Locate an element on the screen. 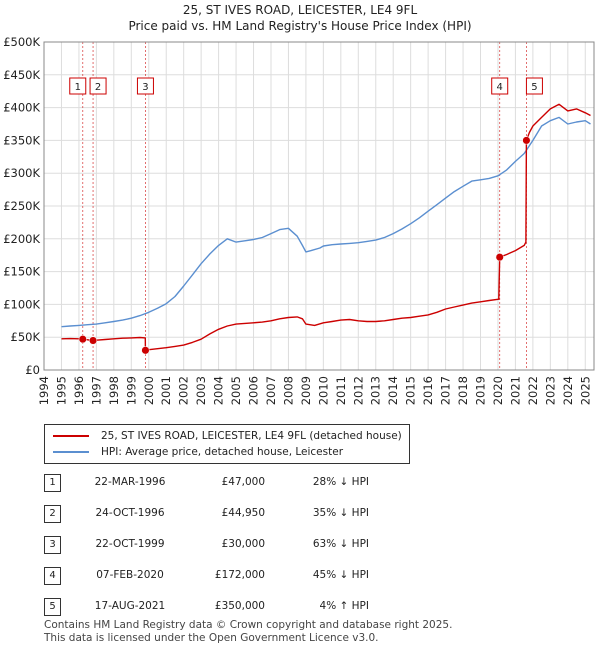 The height and width of the screenshot is (650, 600). x-tick-label: 1998 is located at coordinates (114, 390).